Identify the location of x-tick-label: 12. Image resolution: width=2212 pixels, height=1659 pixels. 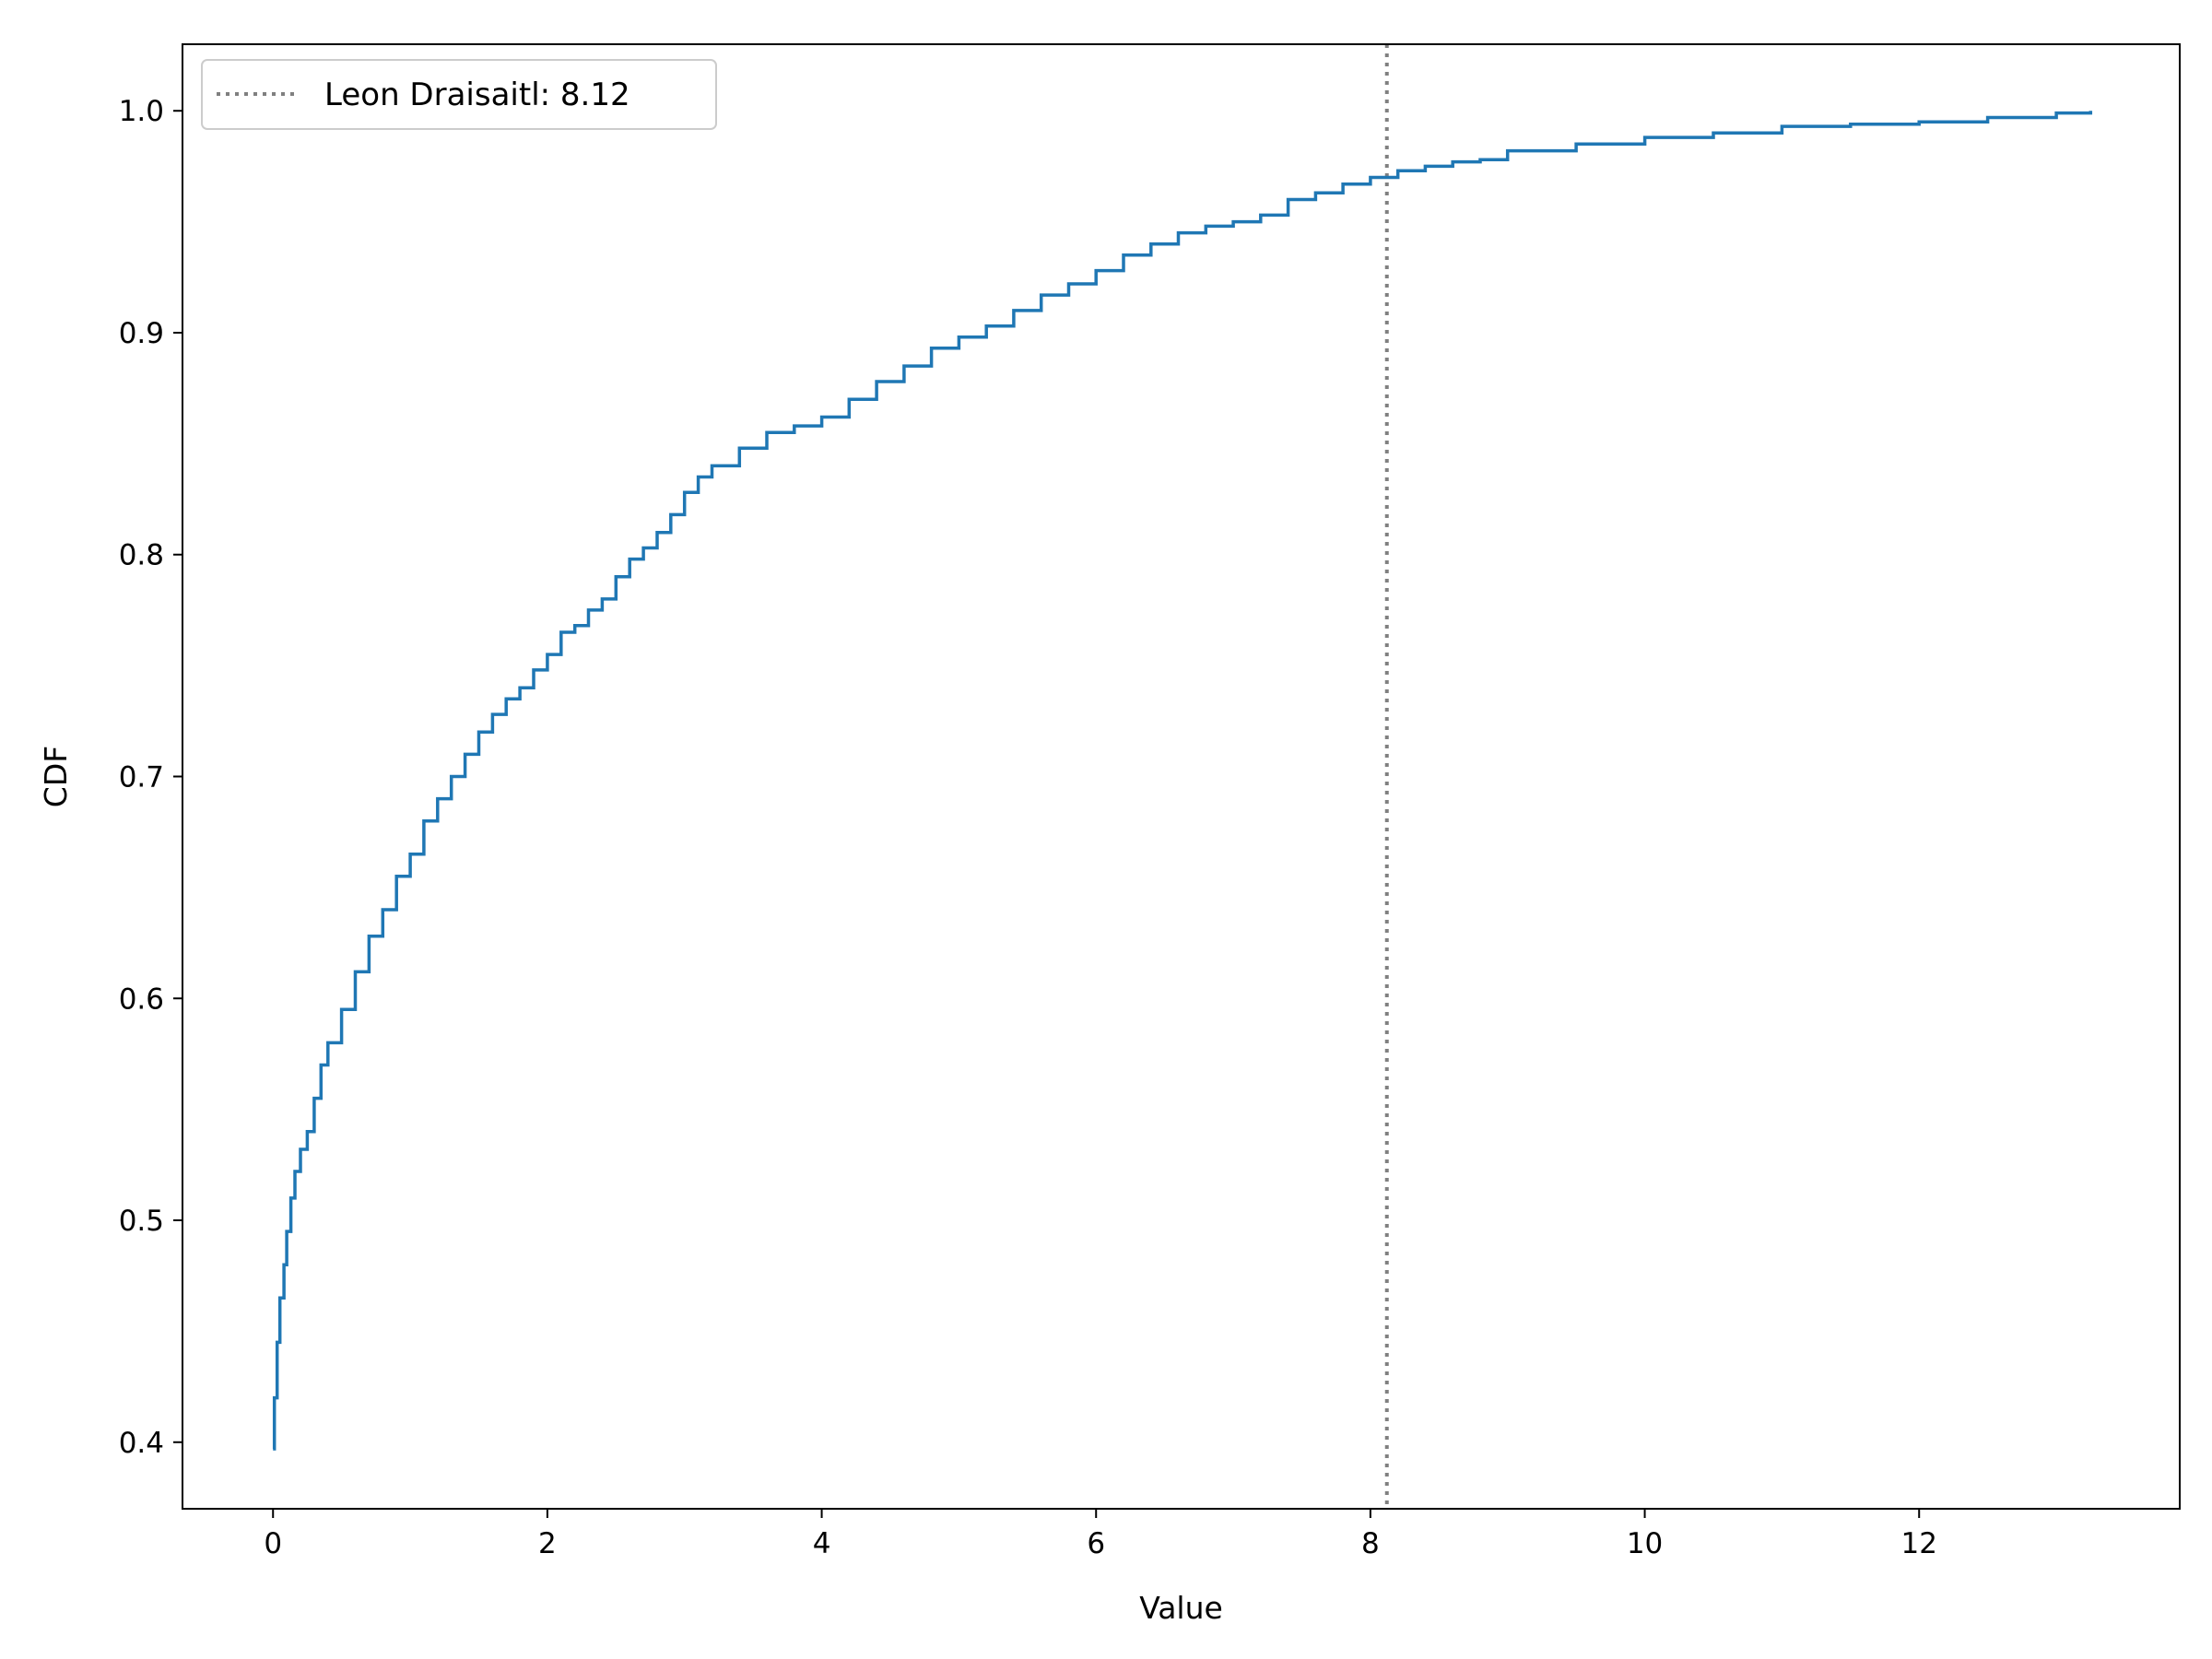
(1918, 1543).